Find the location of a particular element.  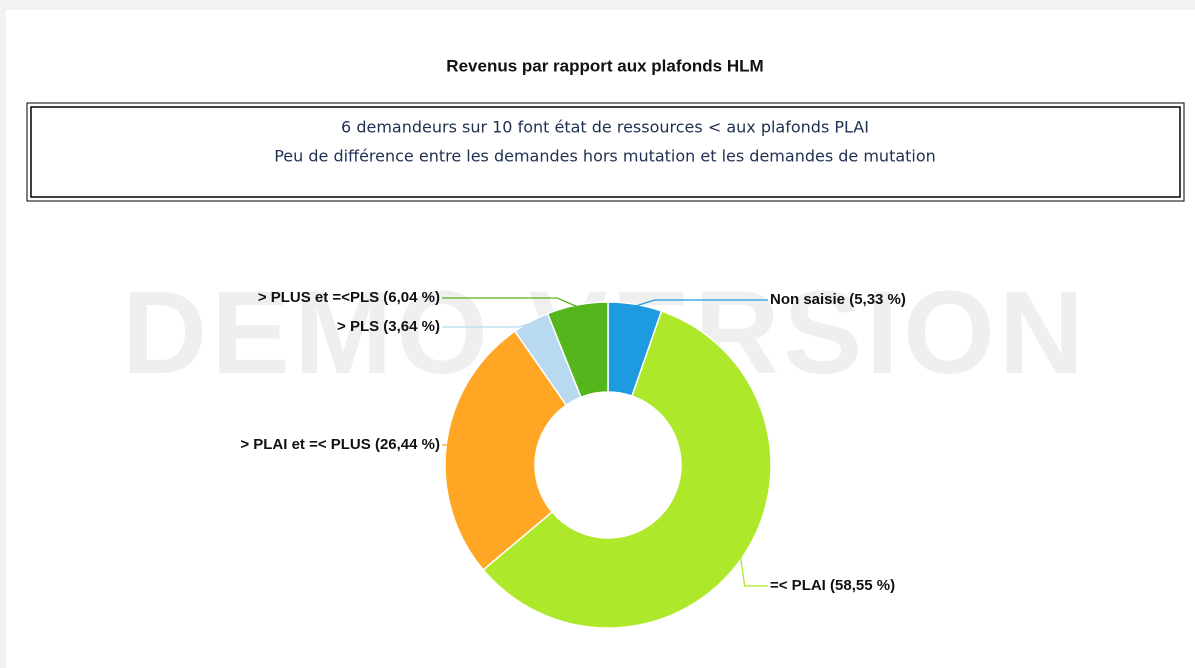

annotation-box-inner is located at coordinates (605, 152).